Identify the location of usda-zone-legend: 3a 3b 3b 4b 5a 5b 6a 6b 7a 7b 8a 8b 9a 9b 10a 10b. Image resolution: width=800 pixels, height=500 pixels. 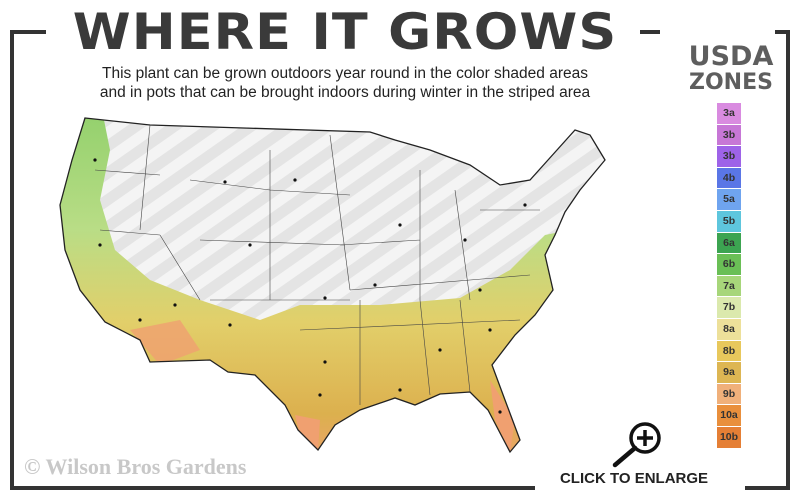
(729, 276).